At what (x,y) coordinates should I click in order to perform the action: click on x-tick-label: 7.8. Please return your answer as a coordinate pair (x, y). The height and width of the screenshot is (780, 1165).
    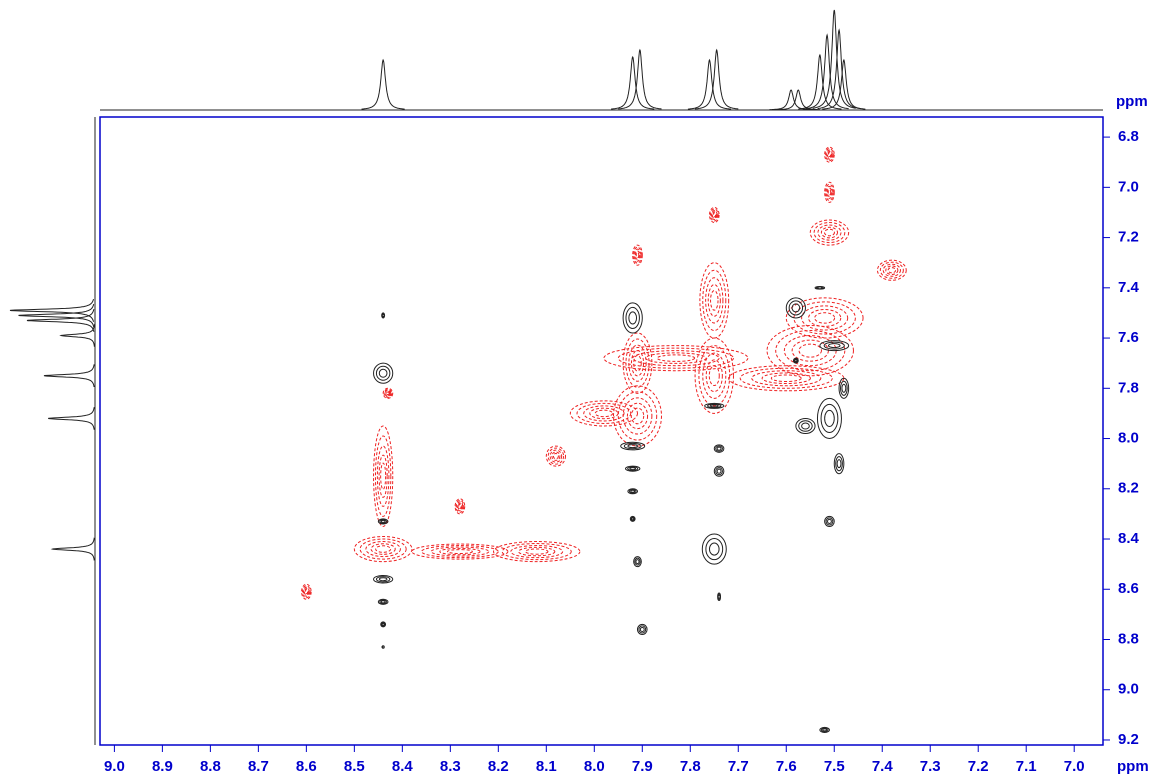
    Looking at the image, I should click on (690, 766).